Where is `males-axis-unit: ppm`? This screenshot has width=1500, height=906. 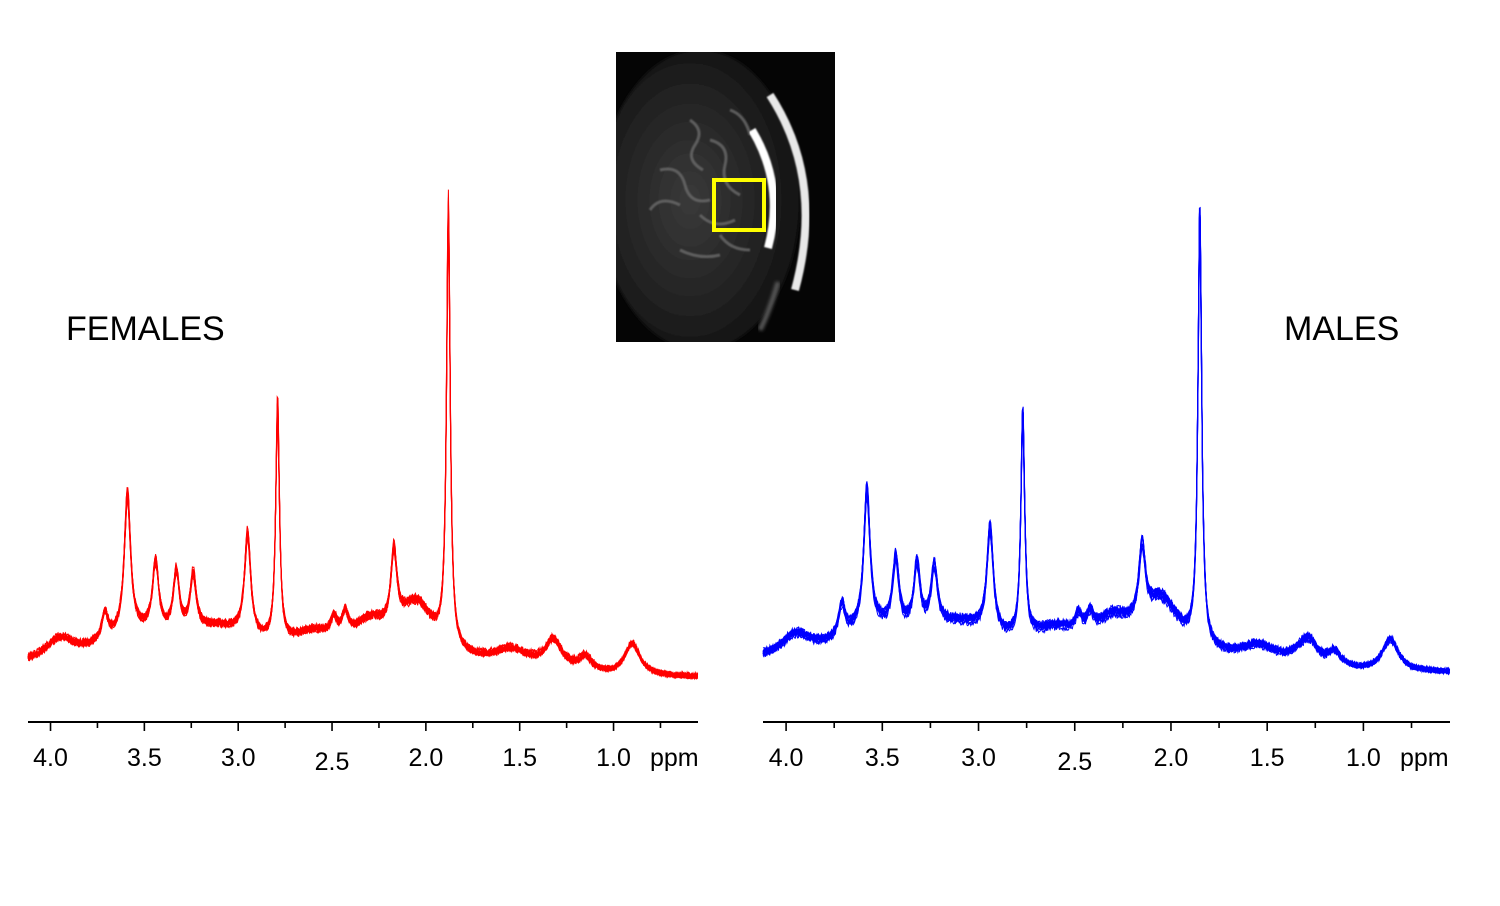
males-axis-unit: ppm is located at coordinates (1424, 758).